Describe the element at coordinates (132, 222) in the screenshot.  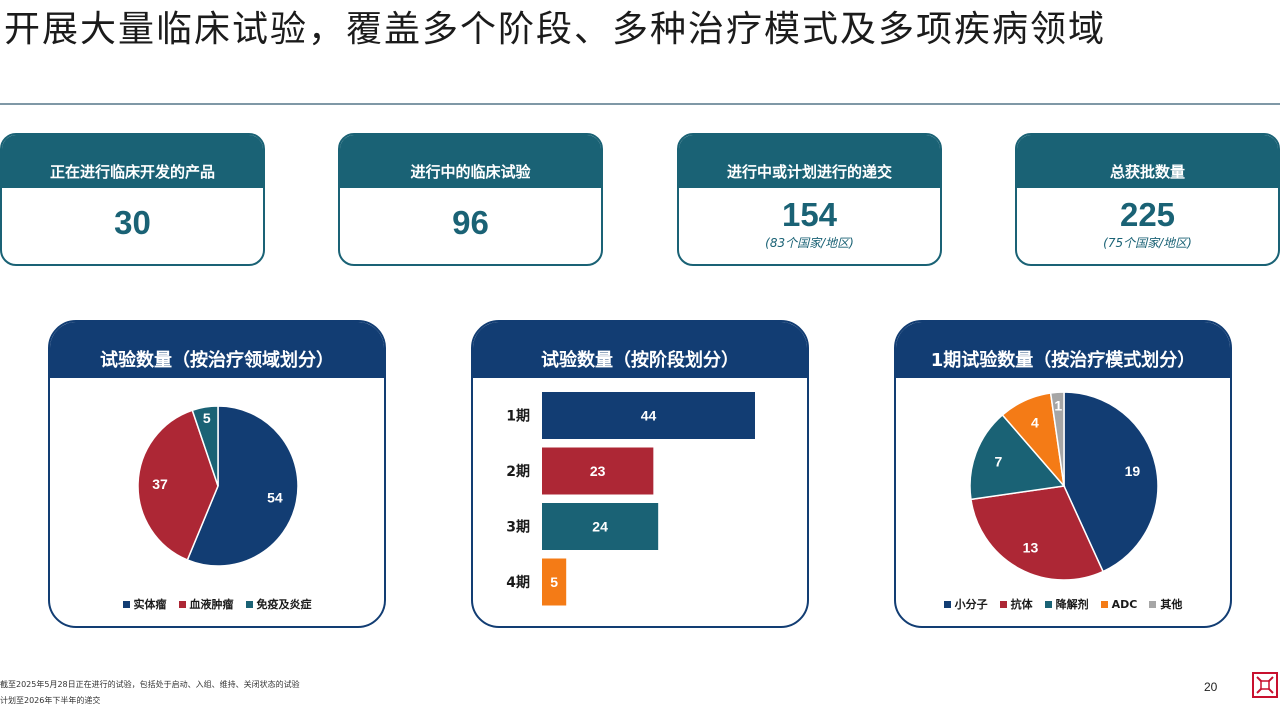
I see `kpi-value: 30` at that location.